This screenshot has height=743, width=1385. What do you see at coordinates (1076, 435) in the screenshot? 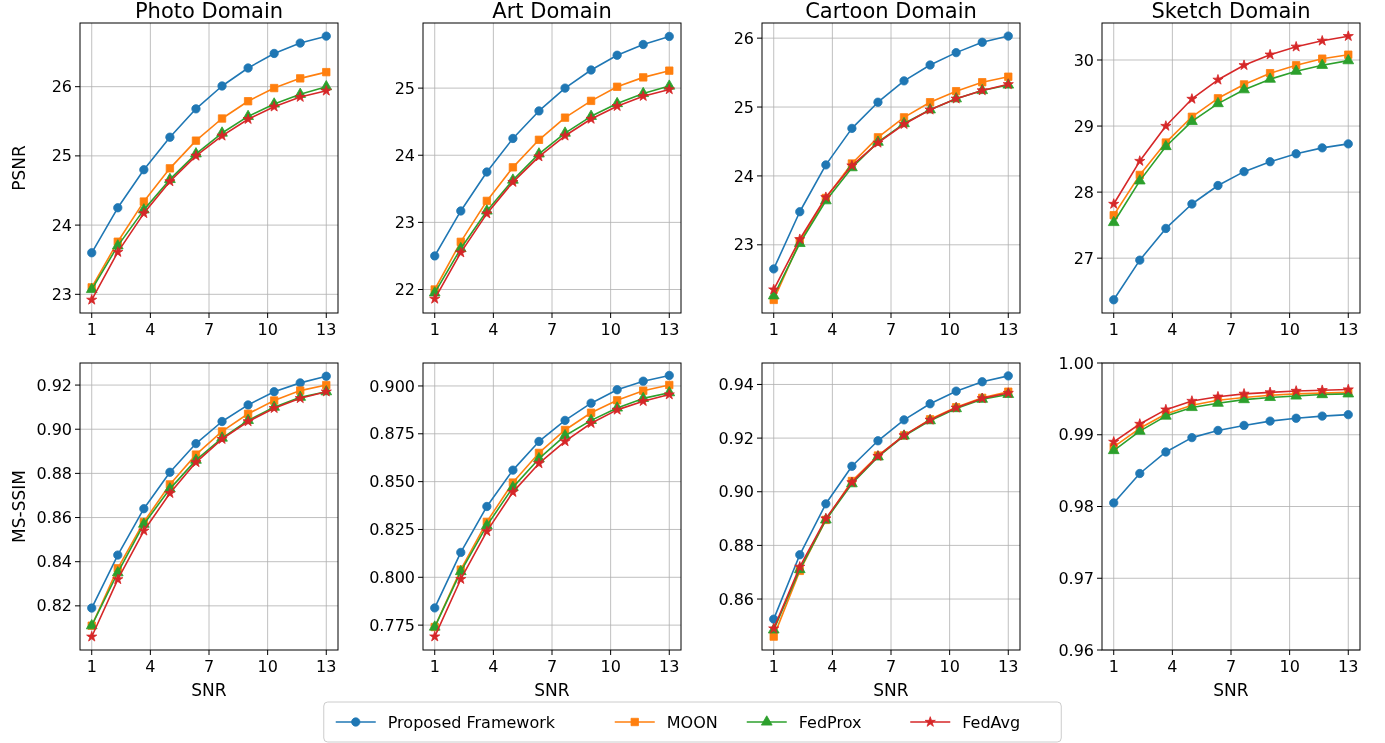
I see `y-tick-label: 0.99` at bounding box center [1076, 435].